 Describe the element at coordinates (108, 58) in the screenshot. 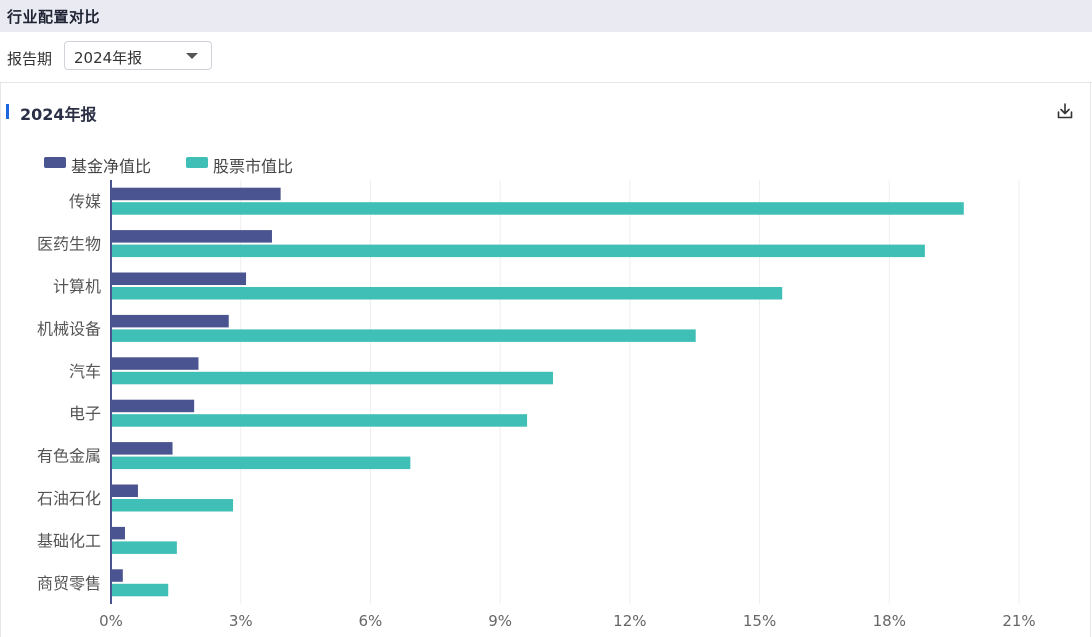

I see `report-period-value: 2024年报` at that location.